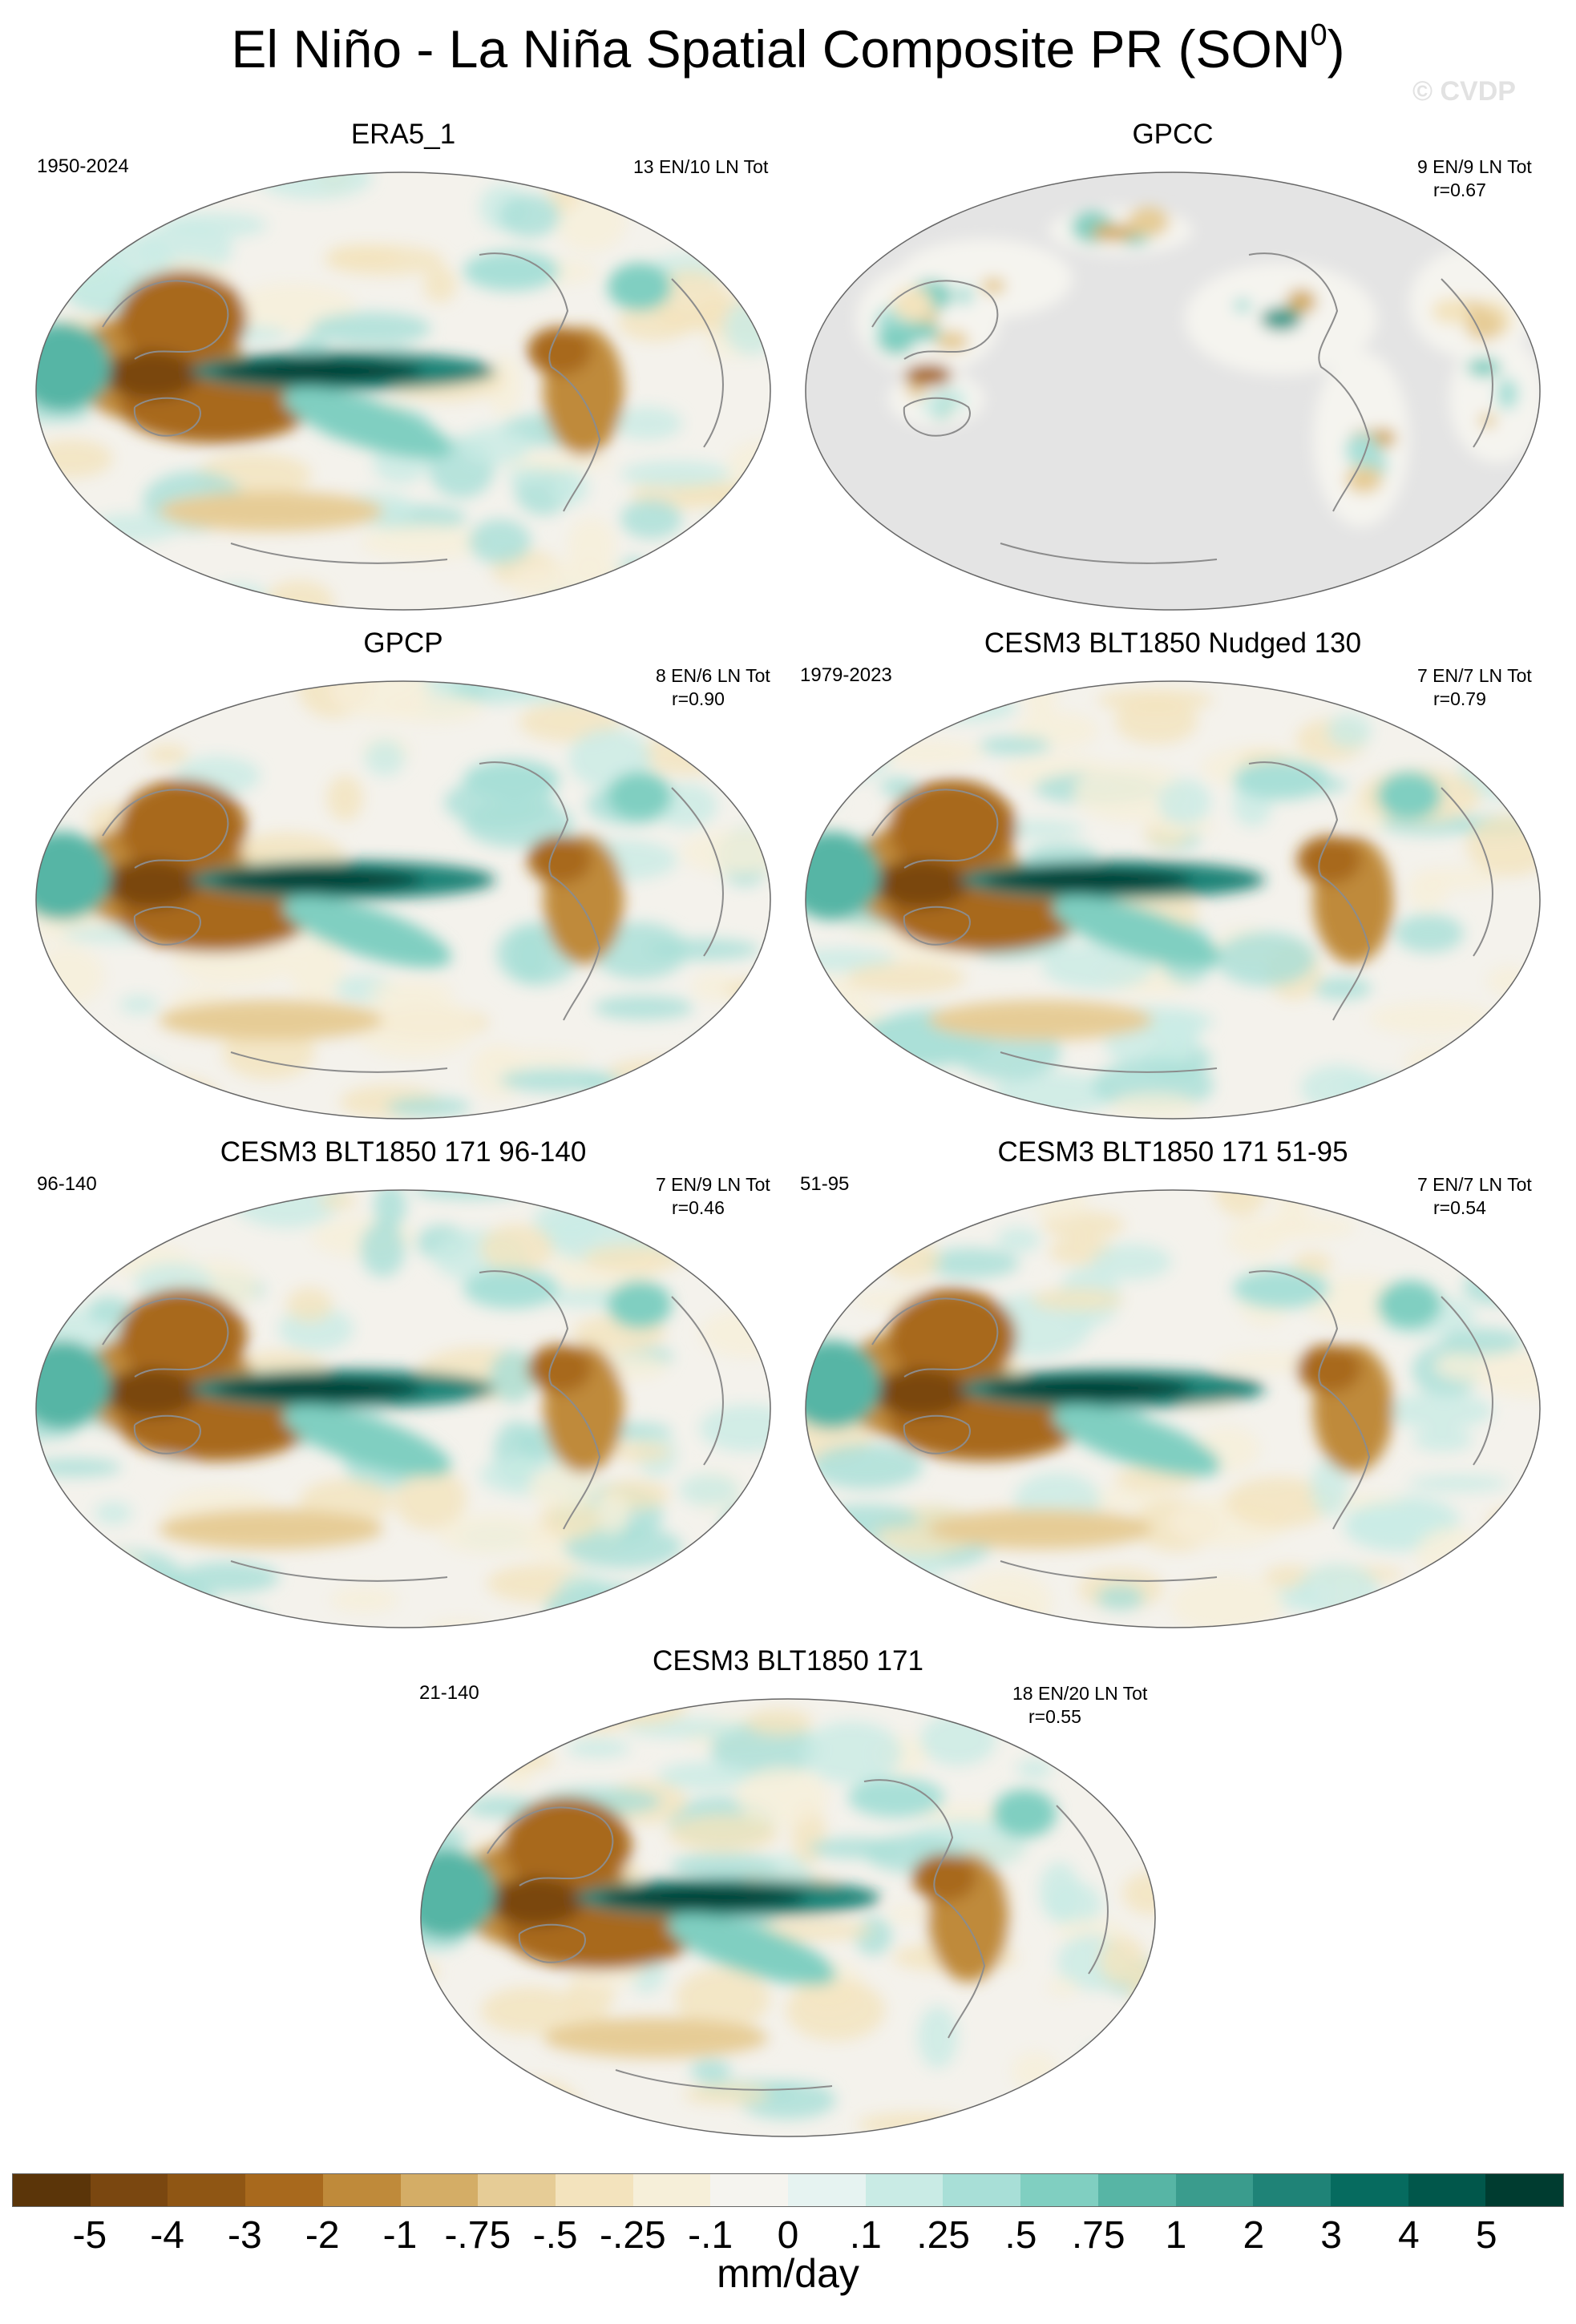 This screenshot has width=1576, height=2324. Describe the element at coordinates (1173, 134) in the screenshot. I see `panel-title: GPCC` at that location.